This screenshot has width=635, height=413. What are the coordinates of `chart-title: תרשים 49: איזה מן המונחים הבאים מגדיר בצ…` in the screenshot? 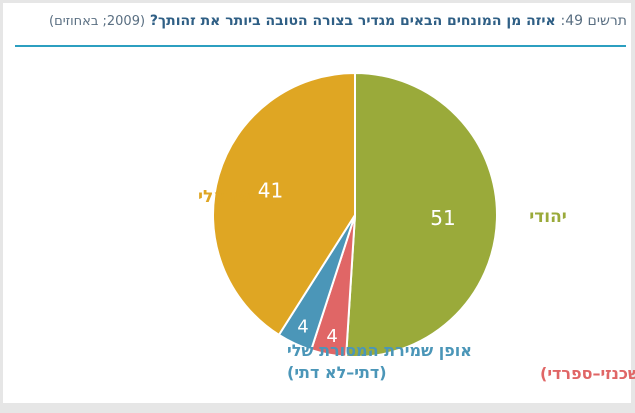 It's located at (315, 25).